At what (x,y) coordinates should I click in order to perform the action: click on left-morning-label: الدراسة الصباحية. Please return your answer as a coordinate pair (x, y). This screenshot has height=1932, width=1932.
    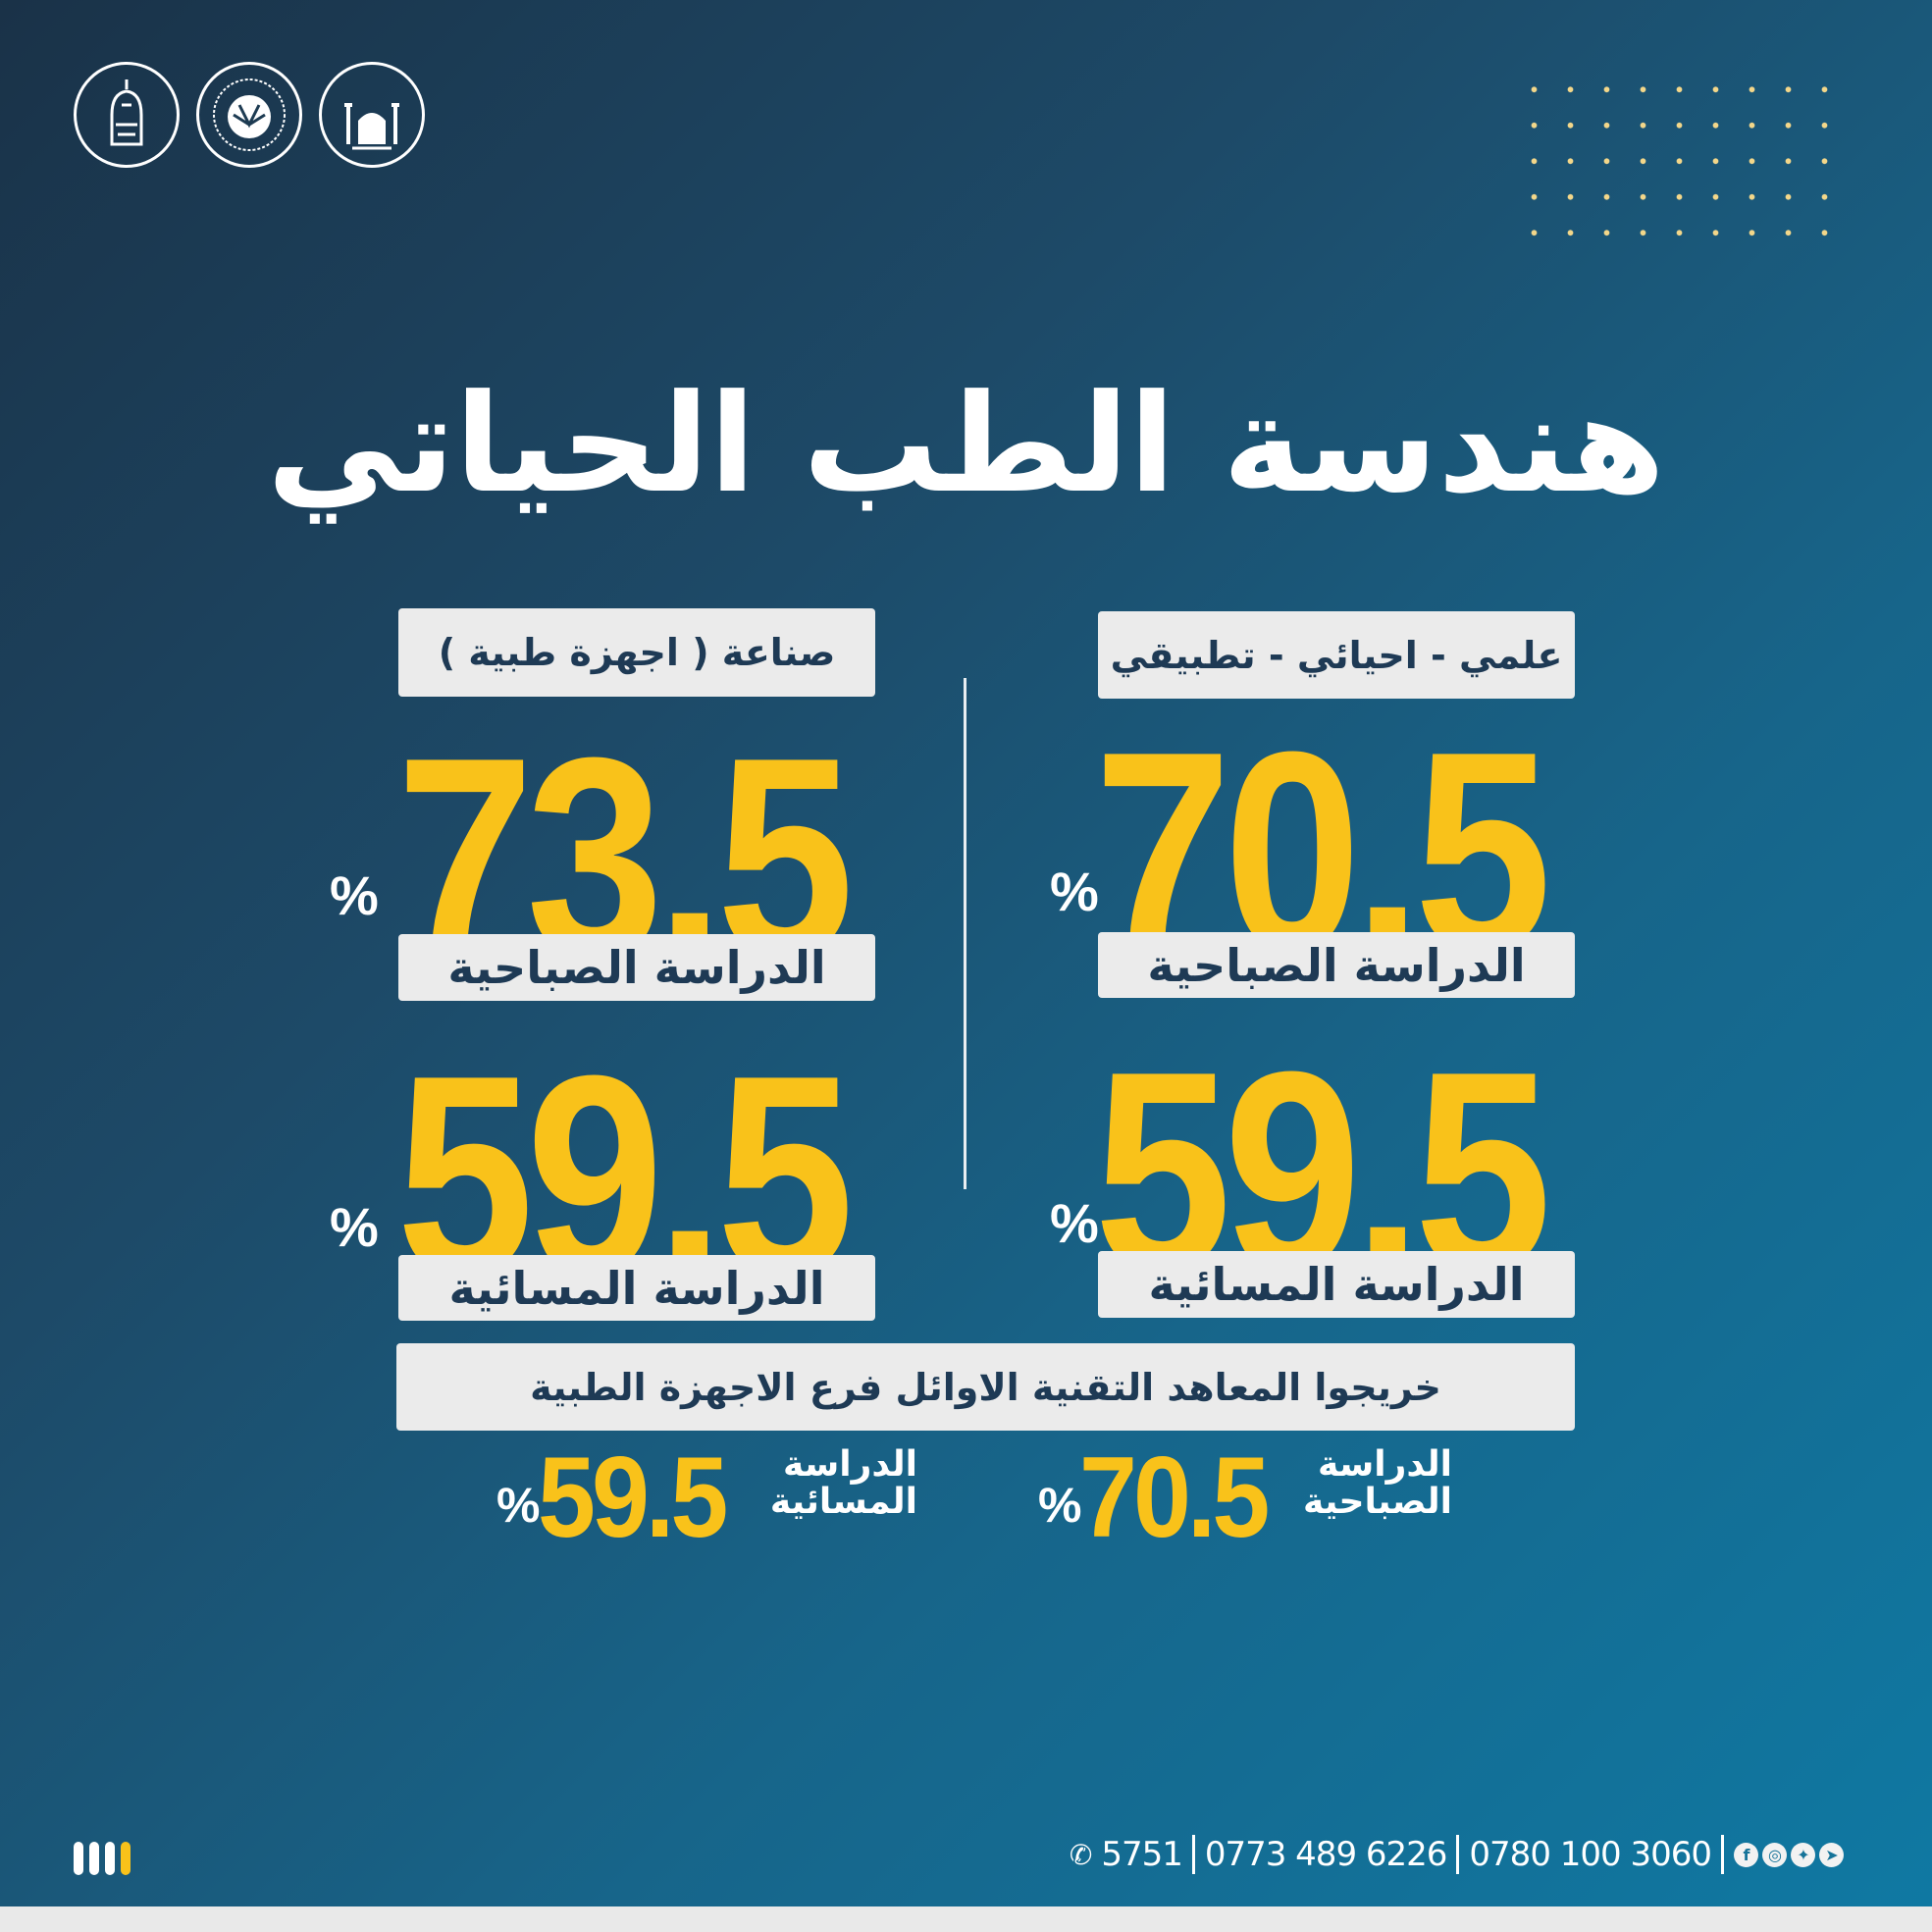
    Looking at the image, I should click on (637, 967).